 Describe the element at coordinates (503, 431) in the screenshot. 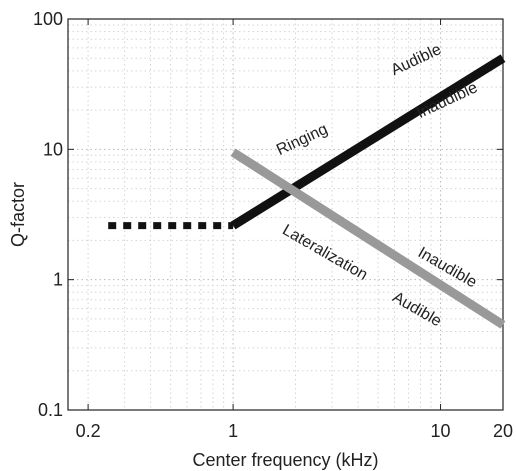

I see `x-tick-label: 20` at that location.